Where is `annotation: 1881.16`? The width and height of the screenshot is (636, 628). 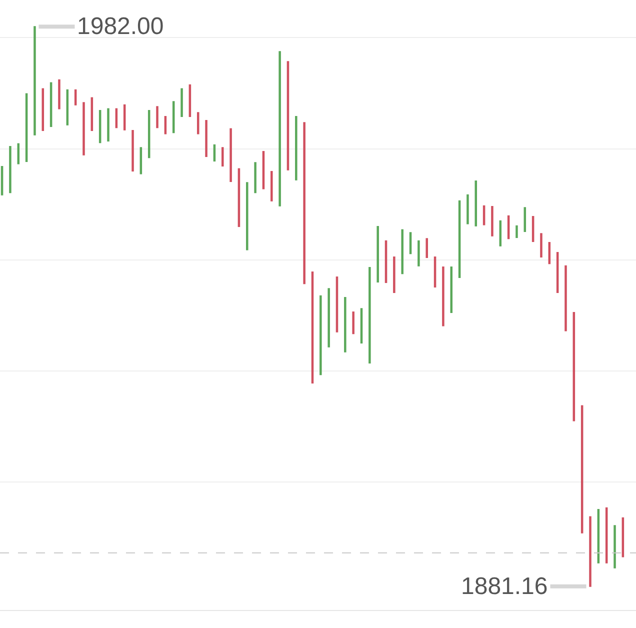
annotation: 1881.16 is located at coordinates (504, 586).